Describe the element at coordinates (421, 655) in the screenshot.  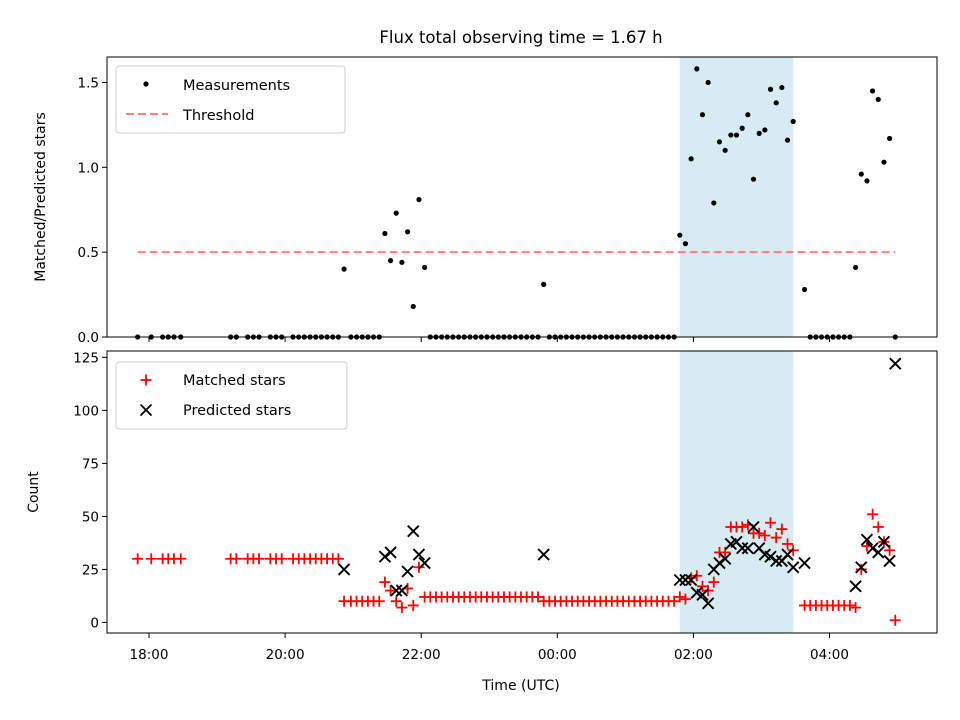
I see `bottom-xtick-label: 22:00` at that location.